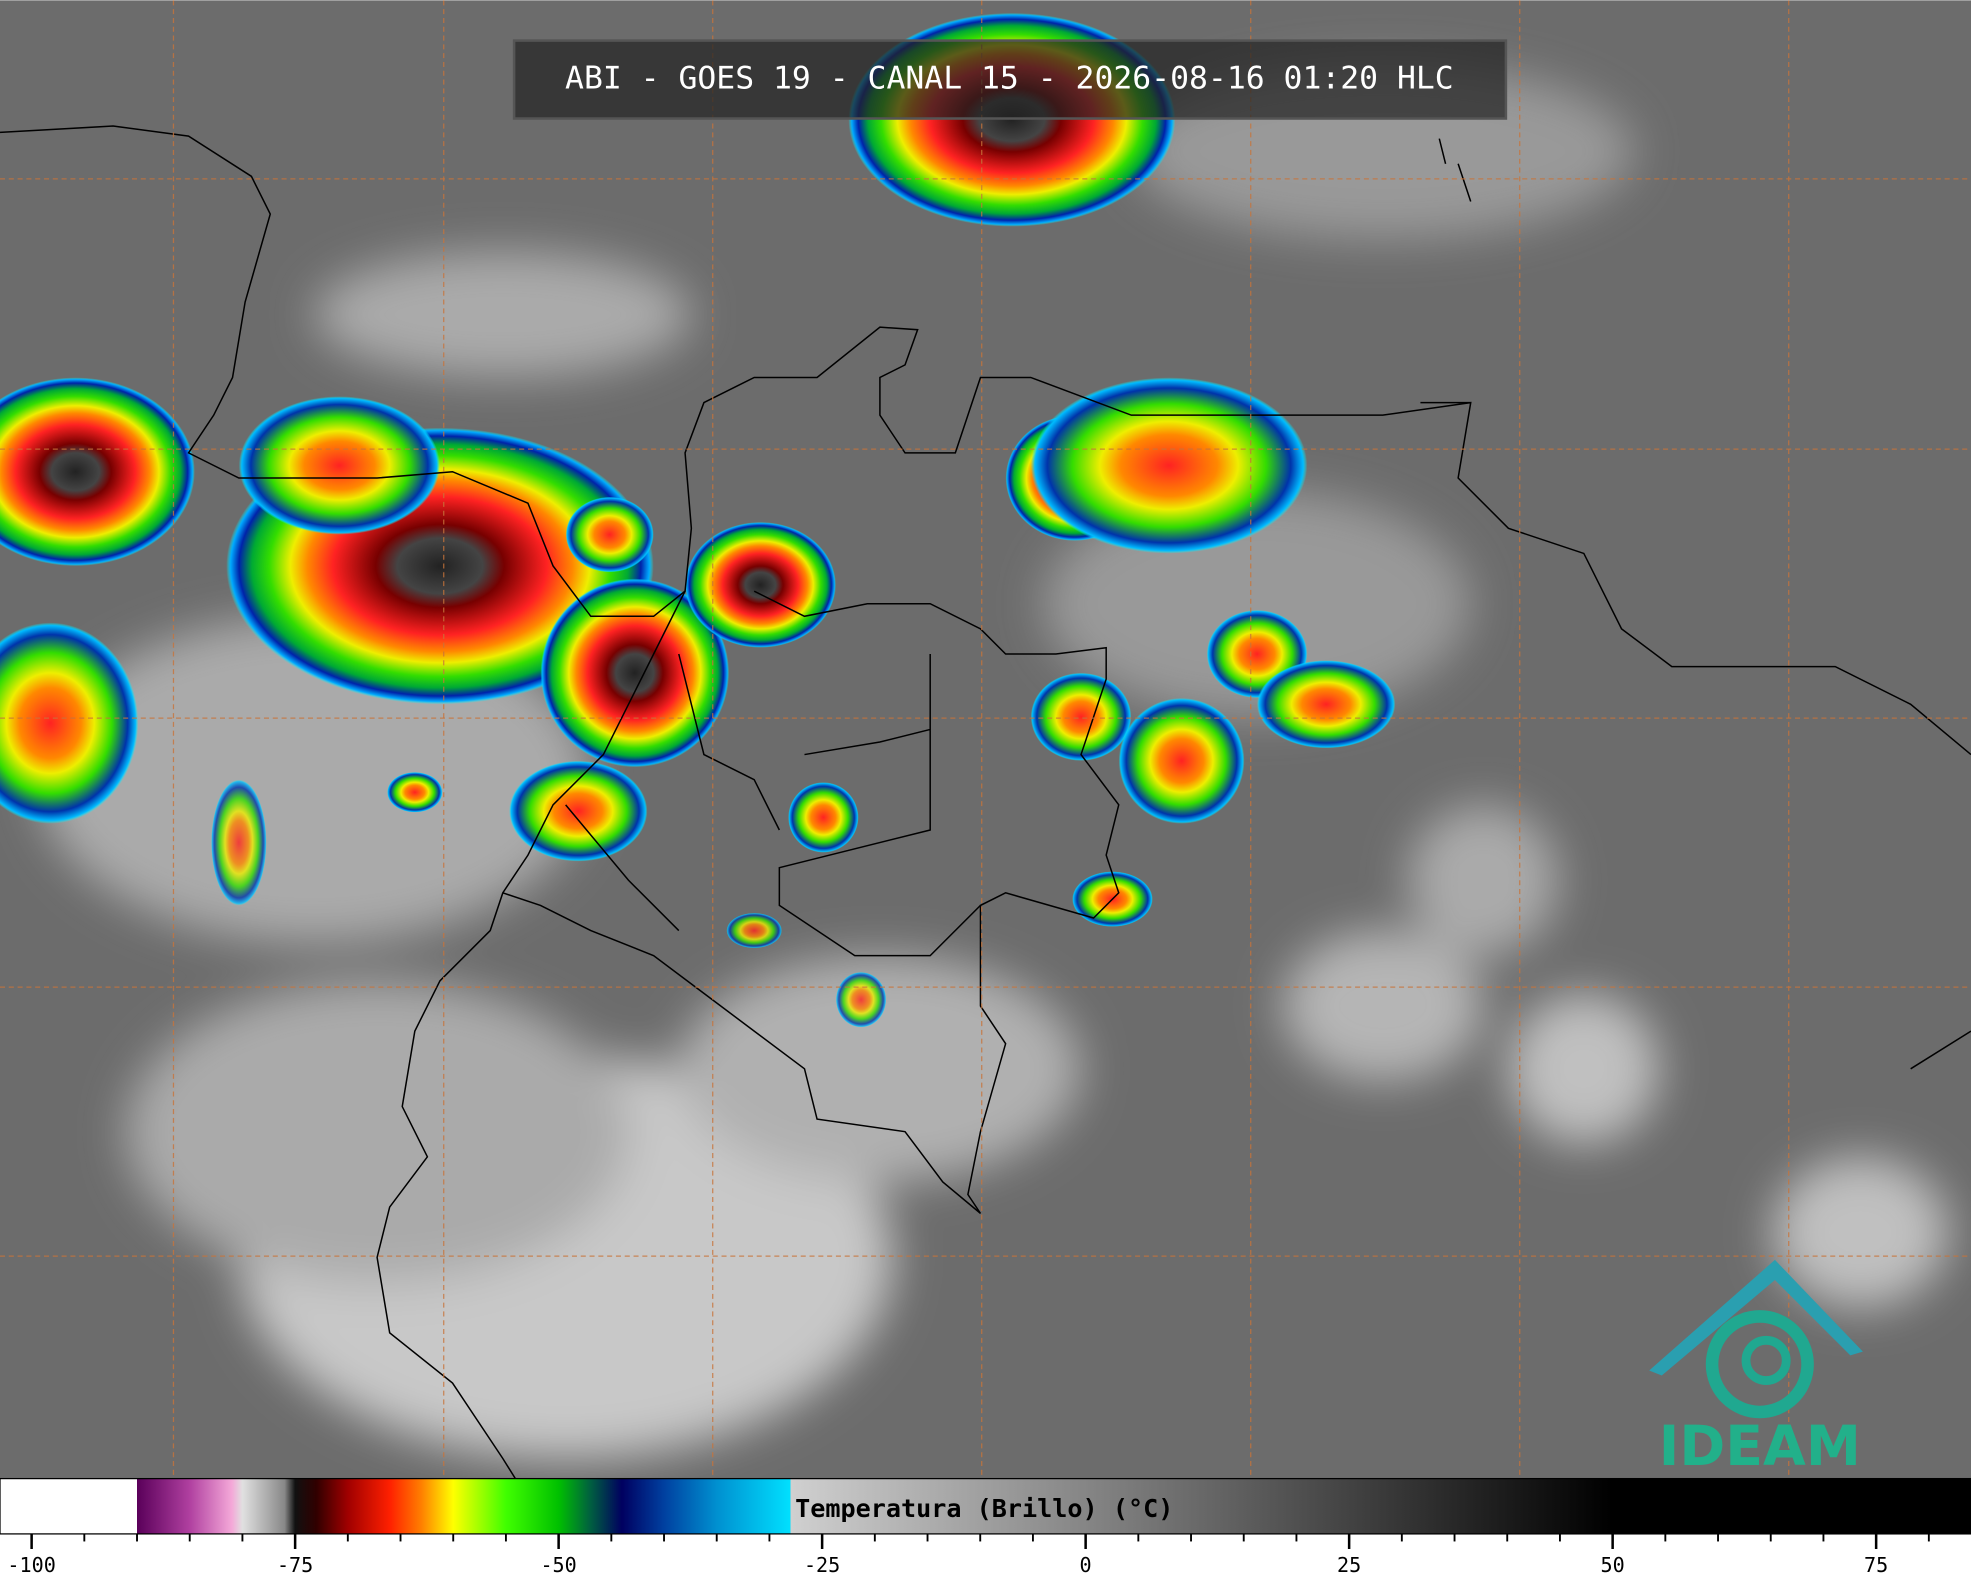 The width and height of the screenshot is (1971, 1577). What do you see at coordinates (31, 1565) in the screenshot?
I see `tick-label: -100` at bounding box center [31, 1565].